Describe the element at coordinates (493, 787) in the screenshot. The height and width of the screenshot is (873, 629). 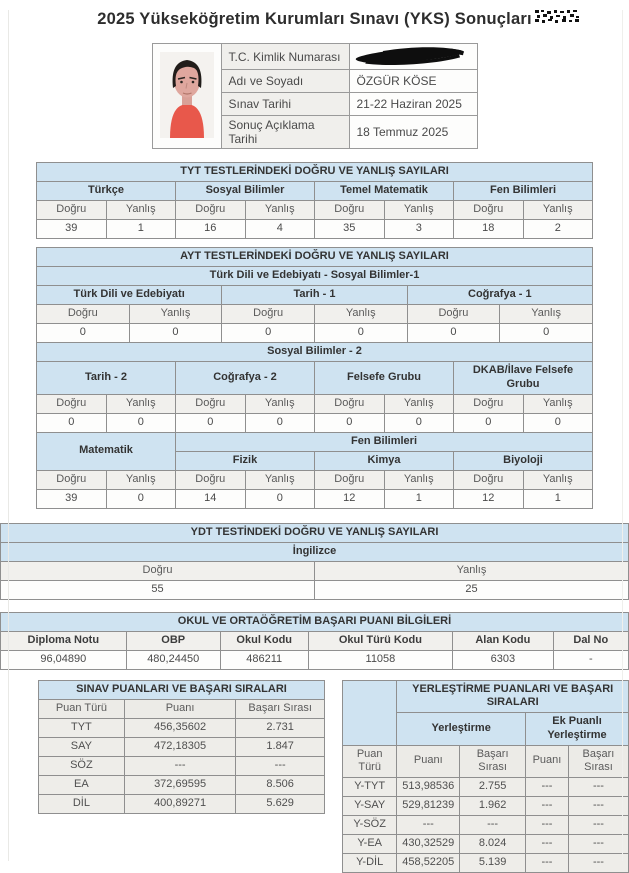
I see `rank-value: 2.755` at that location.